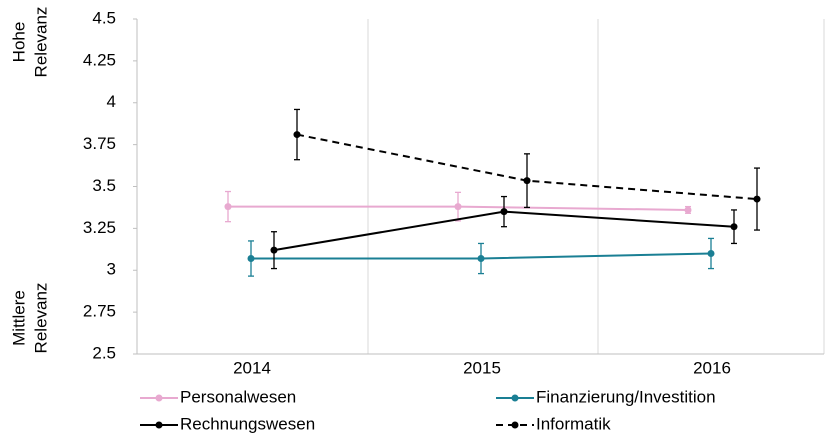 This screenshot has height=438, width=825. I want to click on y-tick-label: 4.5, so click(104, 17).